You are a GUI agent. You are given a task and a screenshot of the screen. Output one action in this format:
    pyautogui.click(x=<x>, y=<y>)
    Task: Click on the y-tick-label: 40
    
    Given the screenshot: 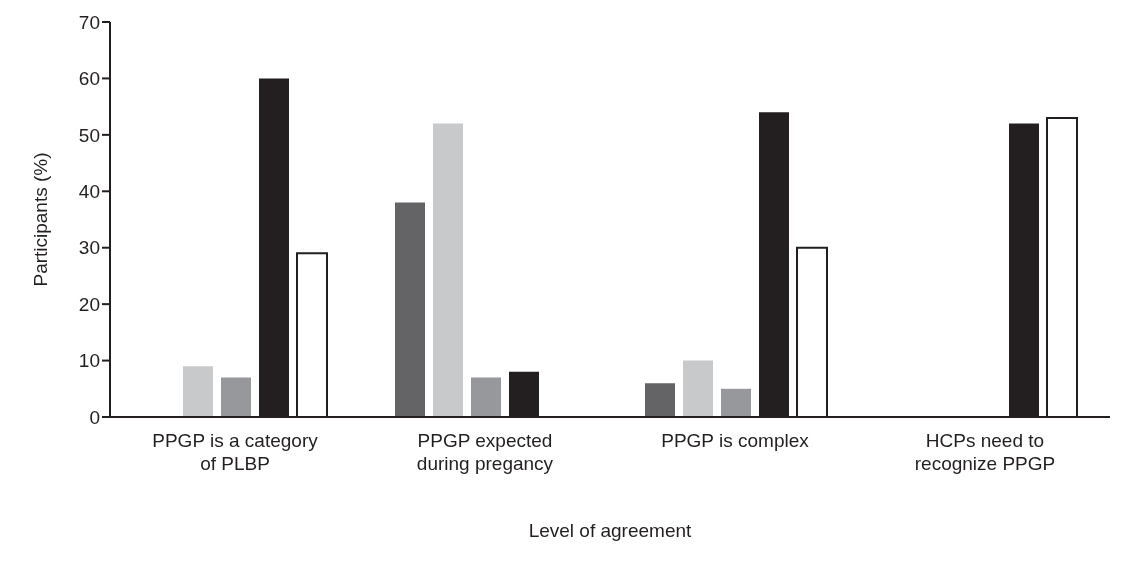 What is the action you would take?
    pyautogui.click(x=89, y=192)
    